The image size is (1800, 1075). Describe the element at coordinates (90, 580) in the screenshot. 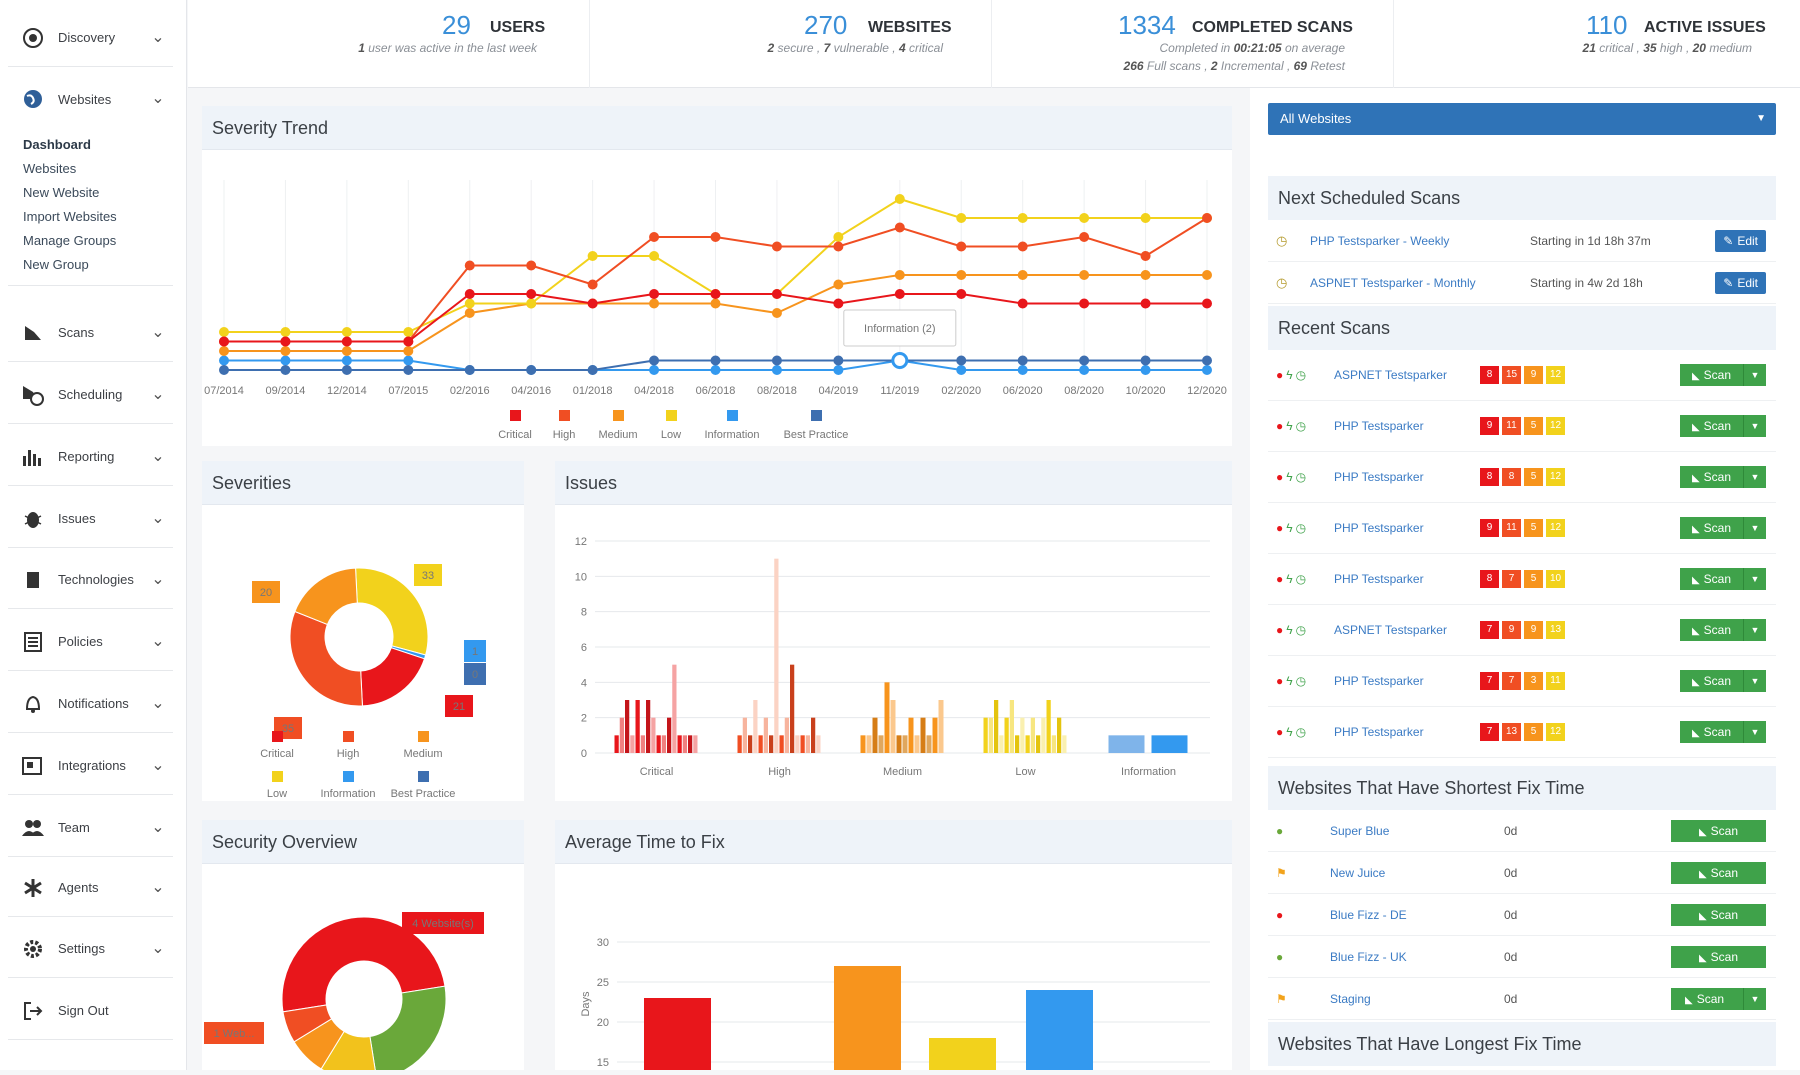

I see `sidebar-item-technologies: Technologies ⌄` at that location.